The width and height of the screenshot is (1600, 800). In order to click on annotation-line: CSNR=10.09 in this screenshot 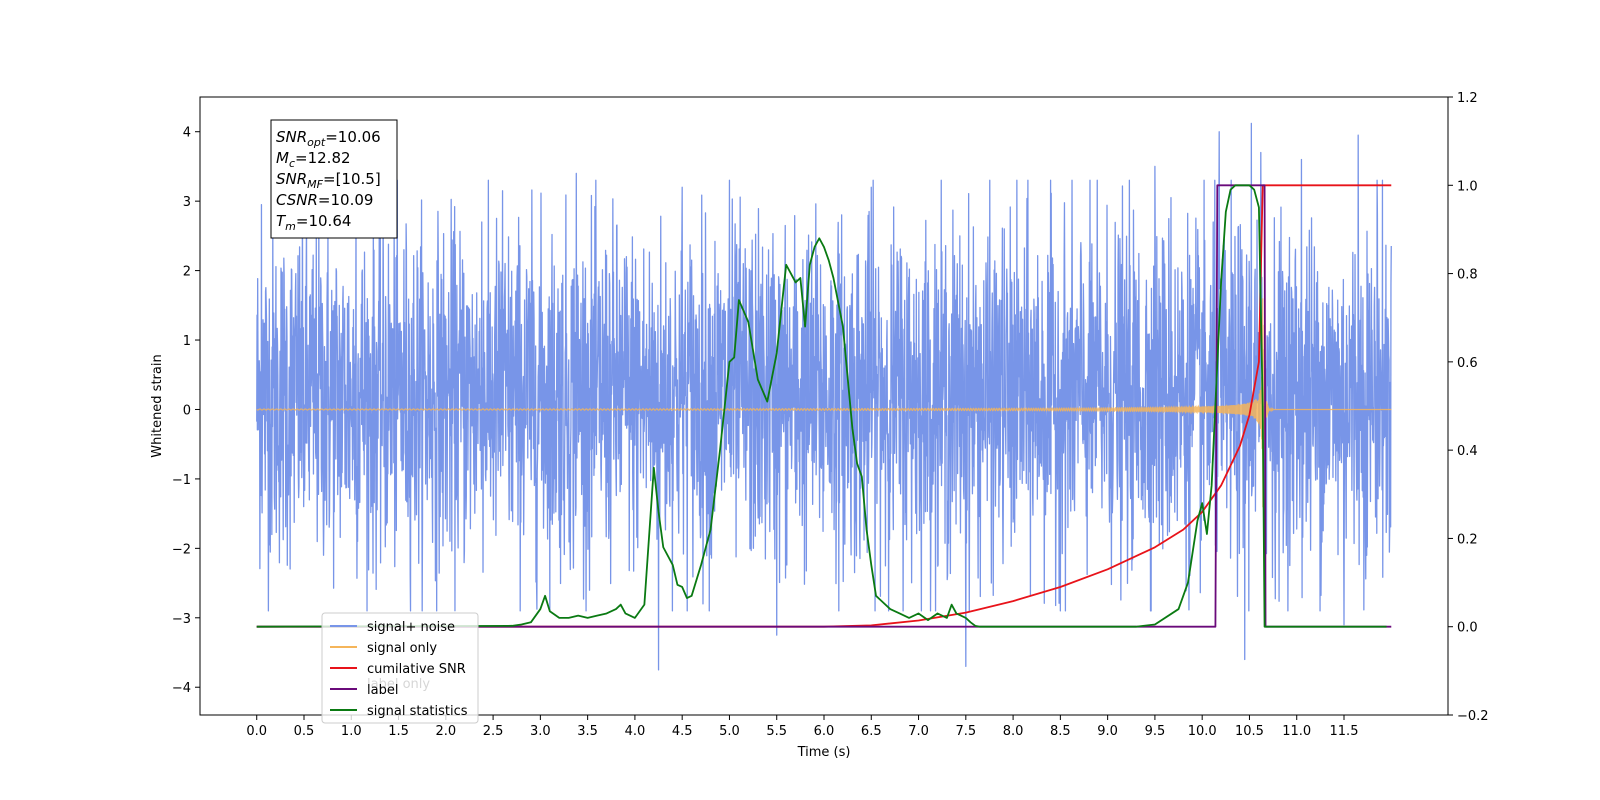, I will do `click(324, 200)`.